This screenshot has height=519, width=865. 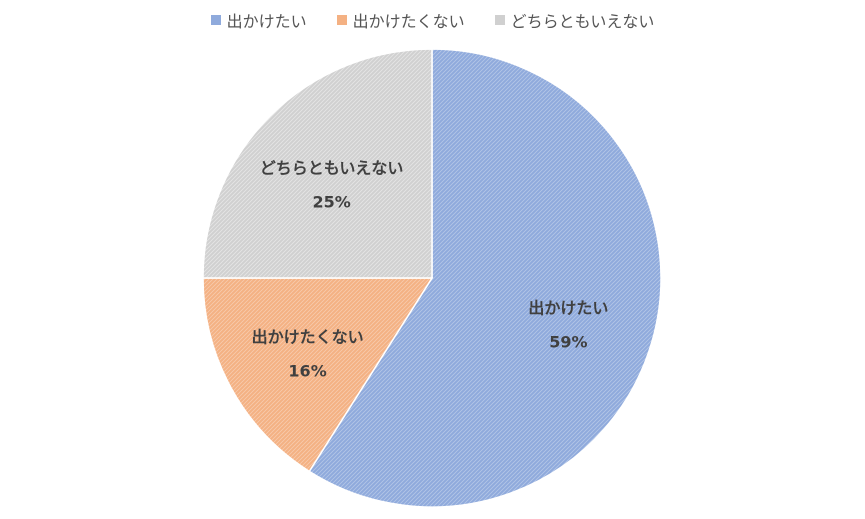 What do you see at coordinates (568, 342) in the screenshot?
I see `slice-label-value-want-to-go-out: 59%` at bounding box center [568, 342].